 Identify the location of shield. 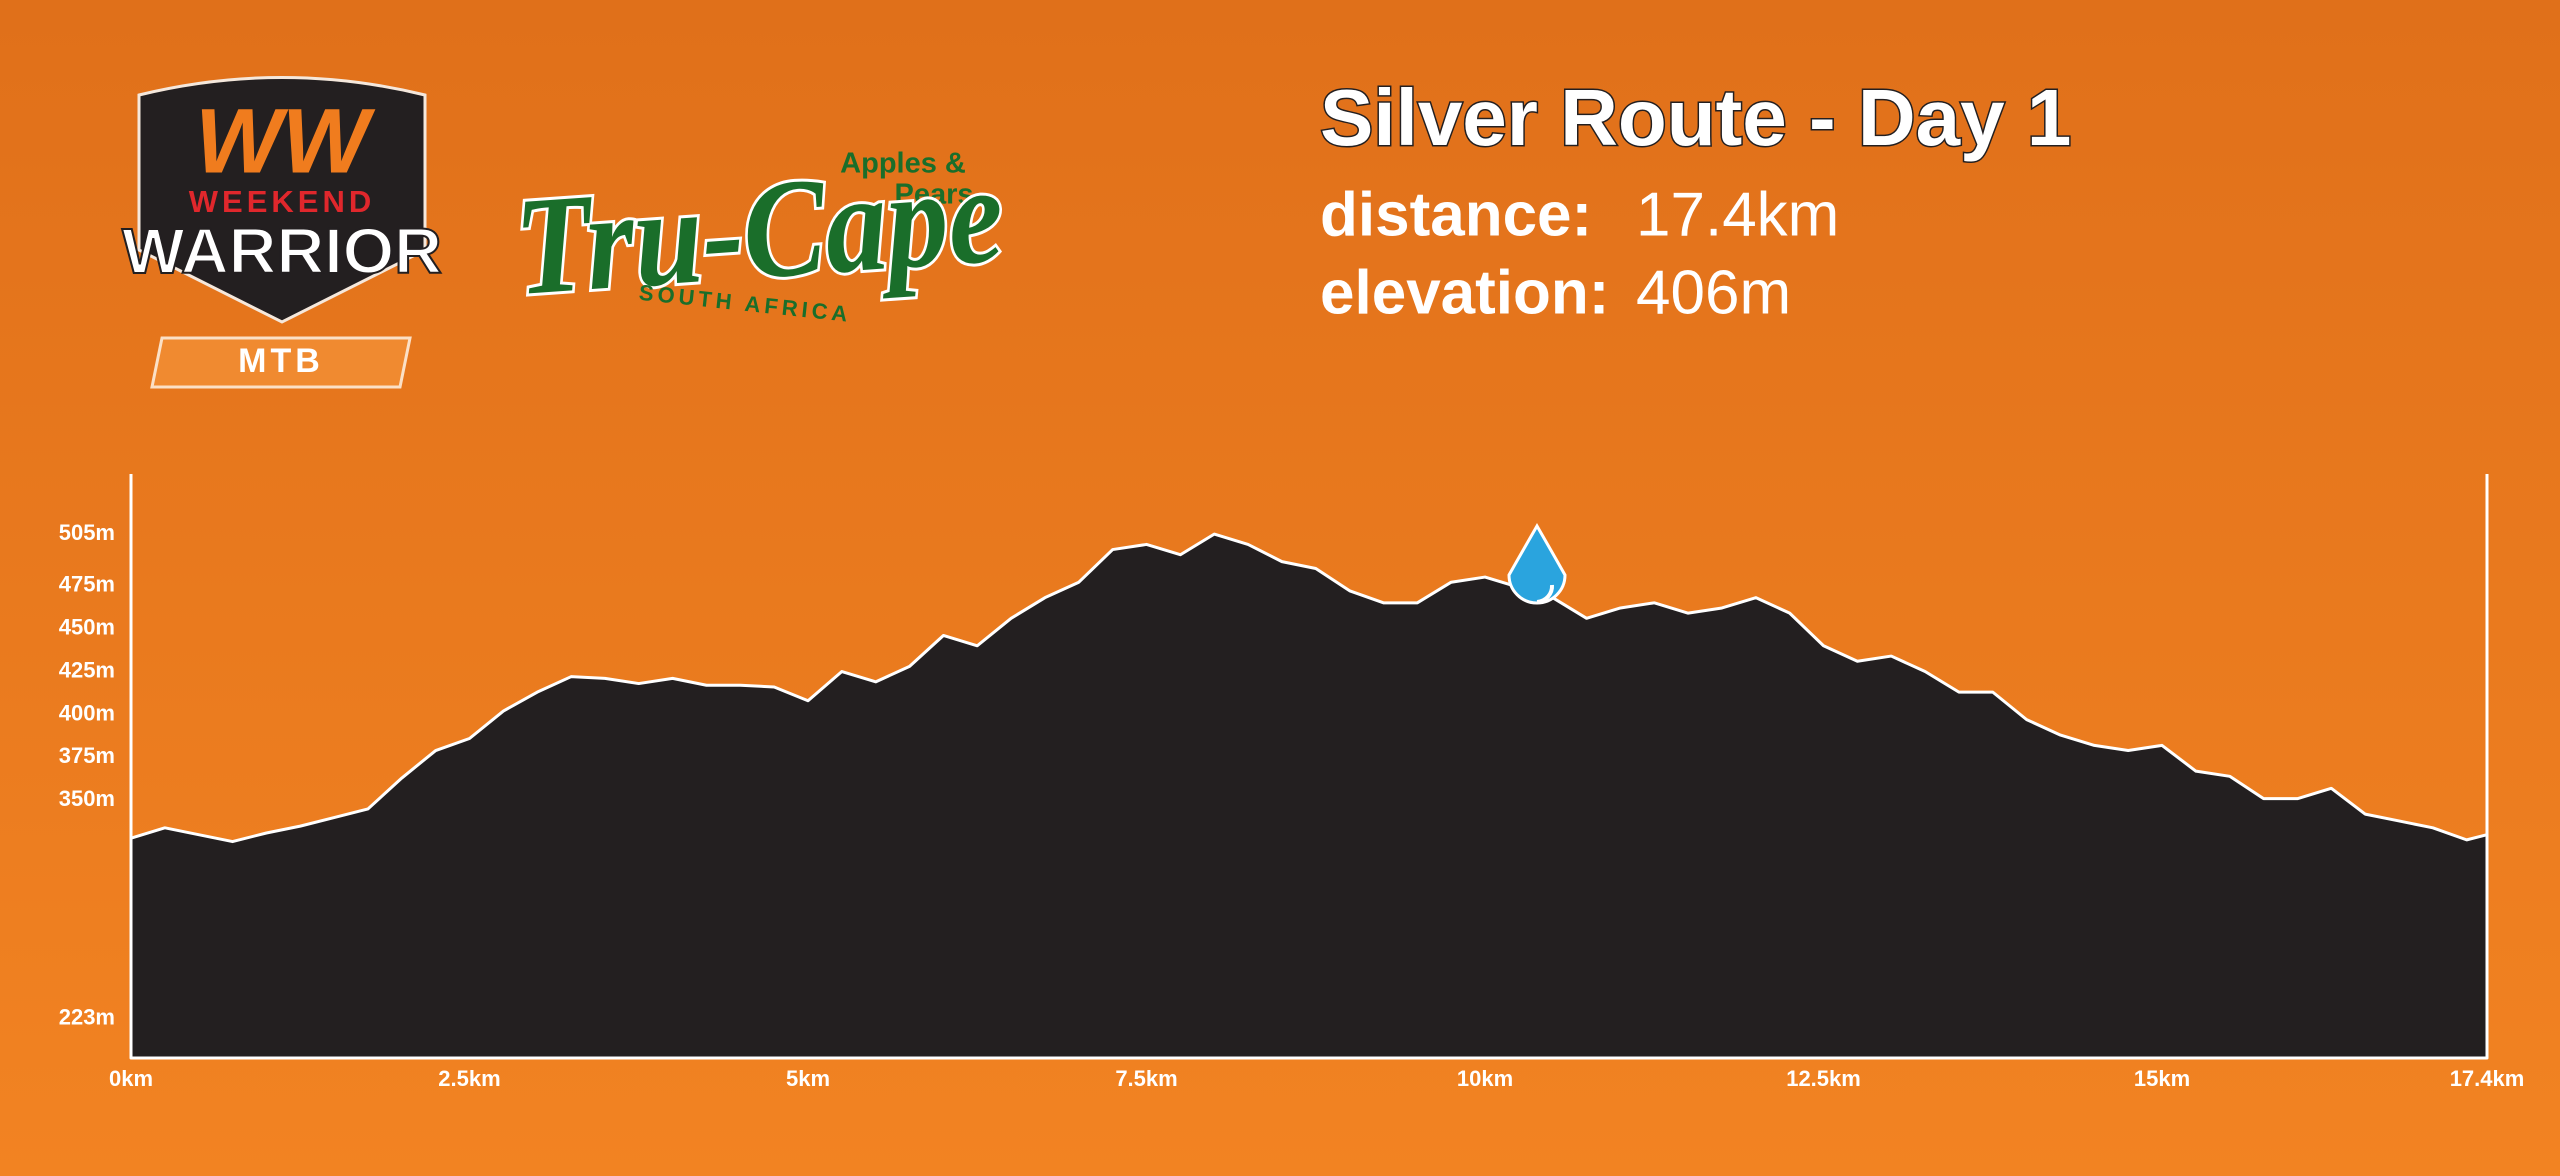
(282, 200).